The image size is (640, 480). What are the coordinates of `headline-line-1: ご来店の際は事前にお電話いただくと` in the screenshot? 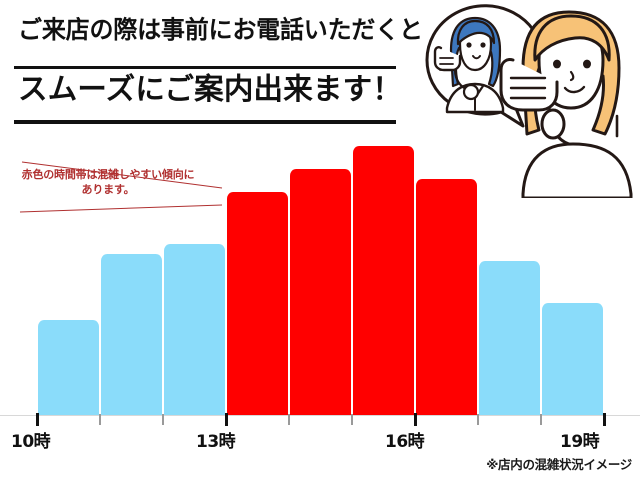 It's located at (220, 29).